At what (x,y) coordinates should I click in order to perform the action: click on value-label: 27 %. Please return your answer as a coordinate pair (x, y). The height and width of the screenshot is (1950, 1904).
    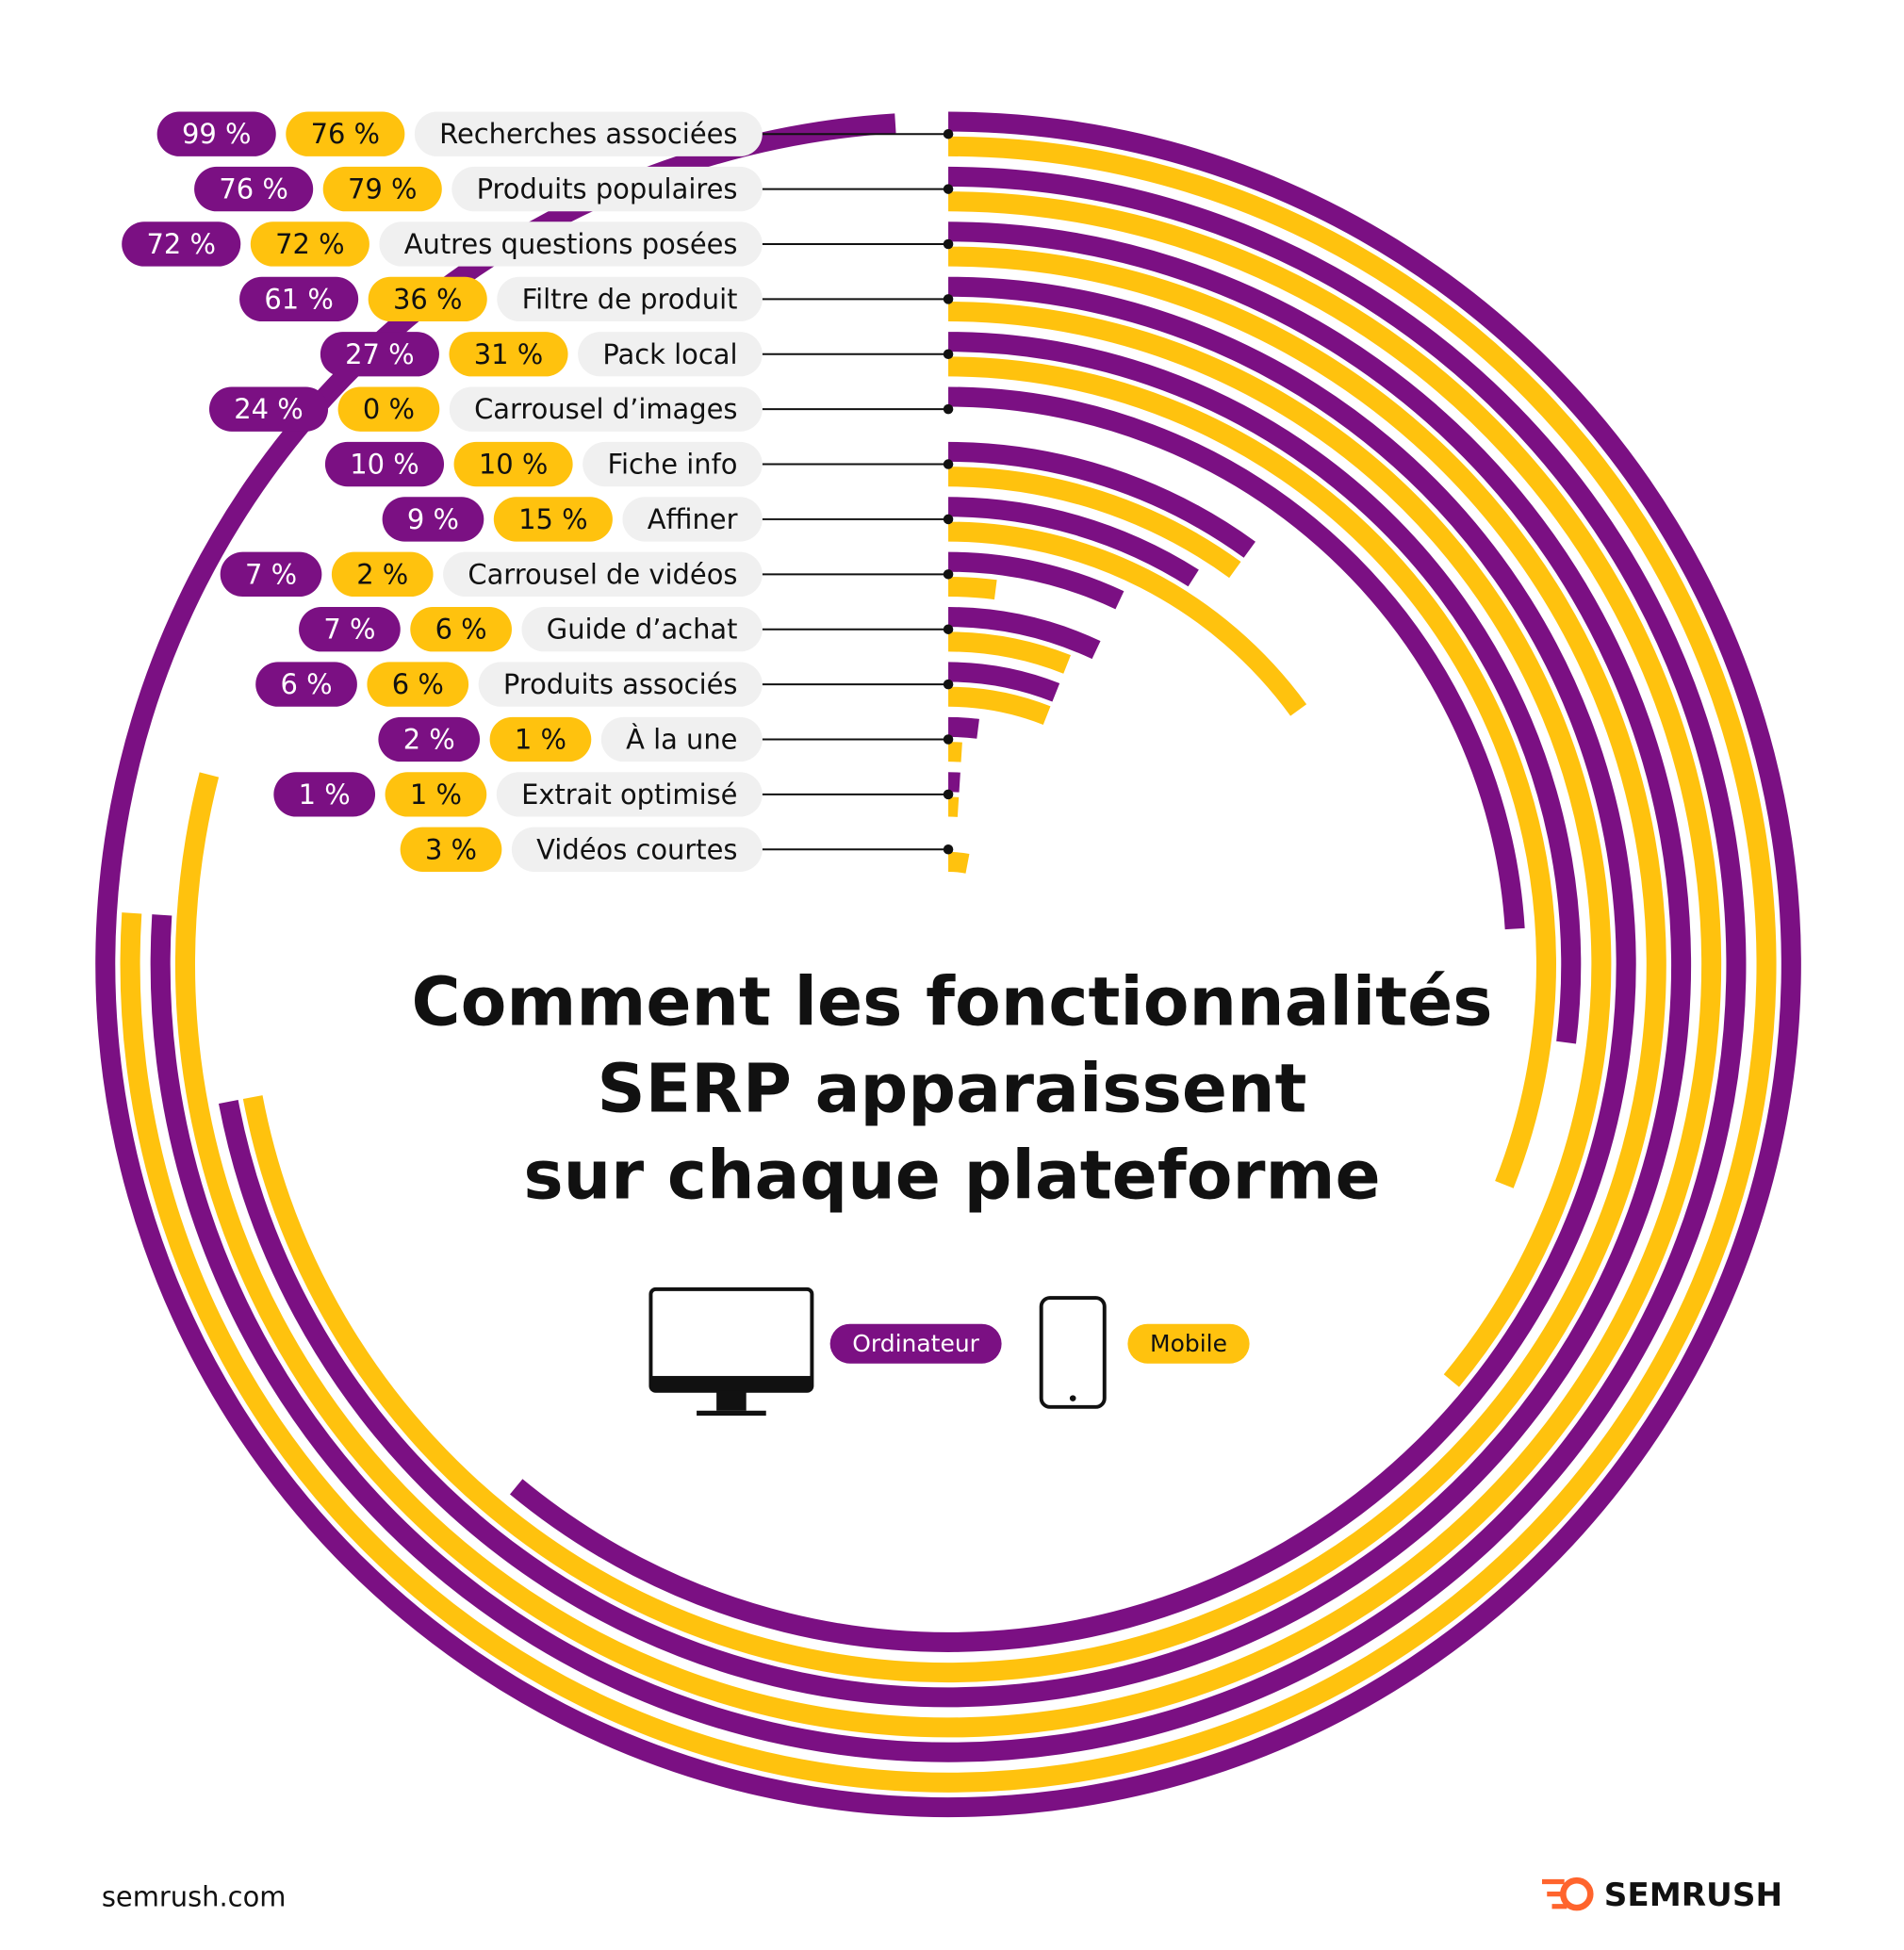
    Looking at the image, I should click on (379, 354).